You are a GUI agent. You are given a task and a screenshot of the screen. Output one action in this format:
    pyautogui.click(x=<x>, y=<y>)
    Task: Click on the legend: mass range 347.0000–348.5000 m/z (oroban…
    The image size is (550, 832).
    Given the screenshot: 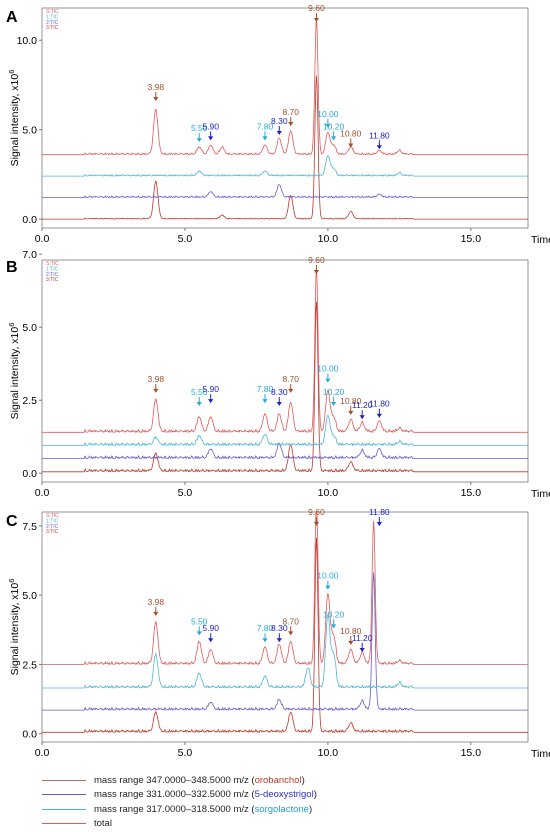 What is the action you would take?
    pyautogui.click(x=222, y=802)
    